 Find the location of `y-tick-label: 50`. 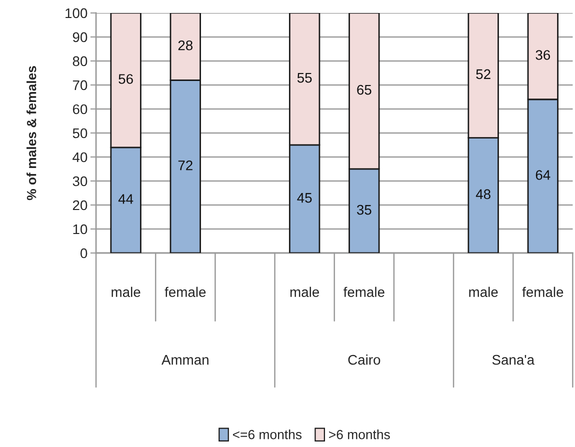

y-tick-label: 50 is located at coordinates (80, 133).